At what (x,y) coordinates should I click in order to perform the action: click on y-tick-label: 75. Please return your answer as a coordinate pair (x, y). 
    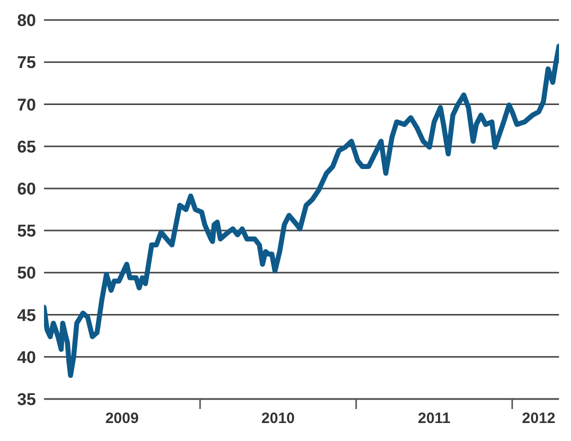
    Looking at the image, I should click on (26, 62).